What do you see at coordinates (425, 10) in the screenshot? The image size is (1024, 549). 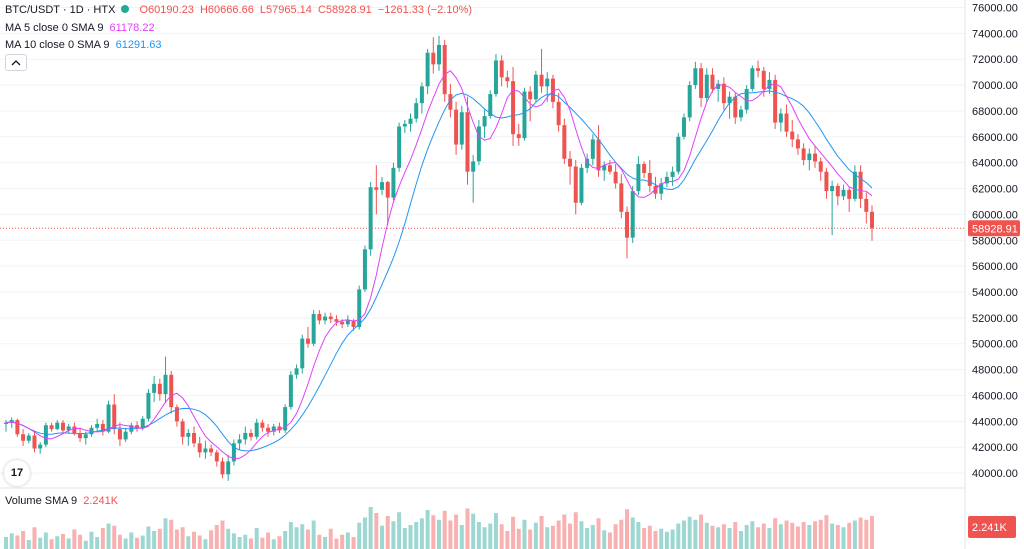 I see `ohlc-change: −1261.33 (−2.10%)` at bounding box center [425, 10].